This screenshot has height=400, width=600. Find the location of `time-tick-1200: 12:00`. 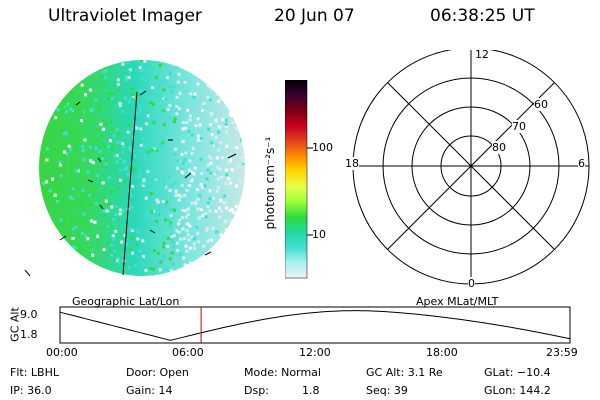

time-tick-1200: 12:00 is located at coordinates (315, 352).